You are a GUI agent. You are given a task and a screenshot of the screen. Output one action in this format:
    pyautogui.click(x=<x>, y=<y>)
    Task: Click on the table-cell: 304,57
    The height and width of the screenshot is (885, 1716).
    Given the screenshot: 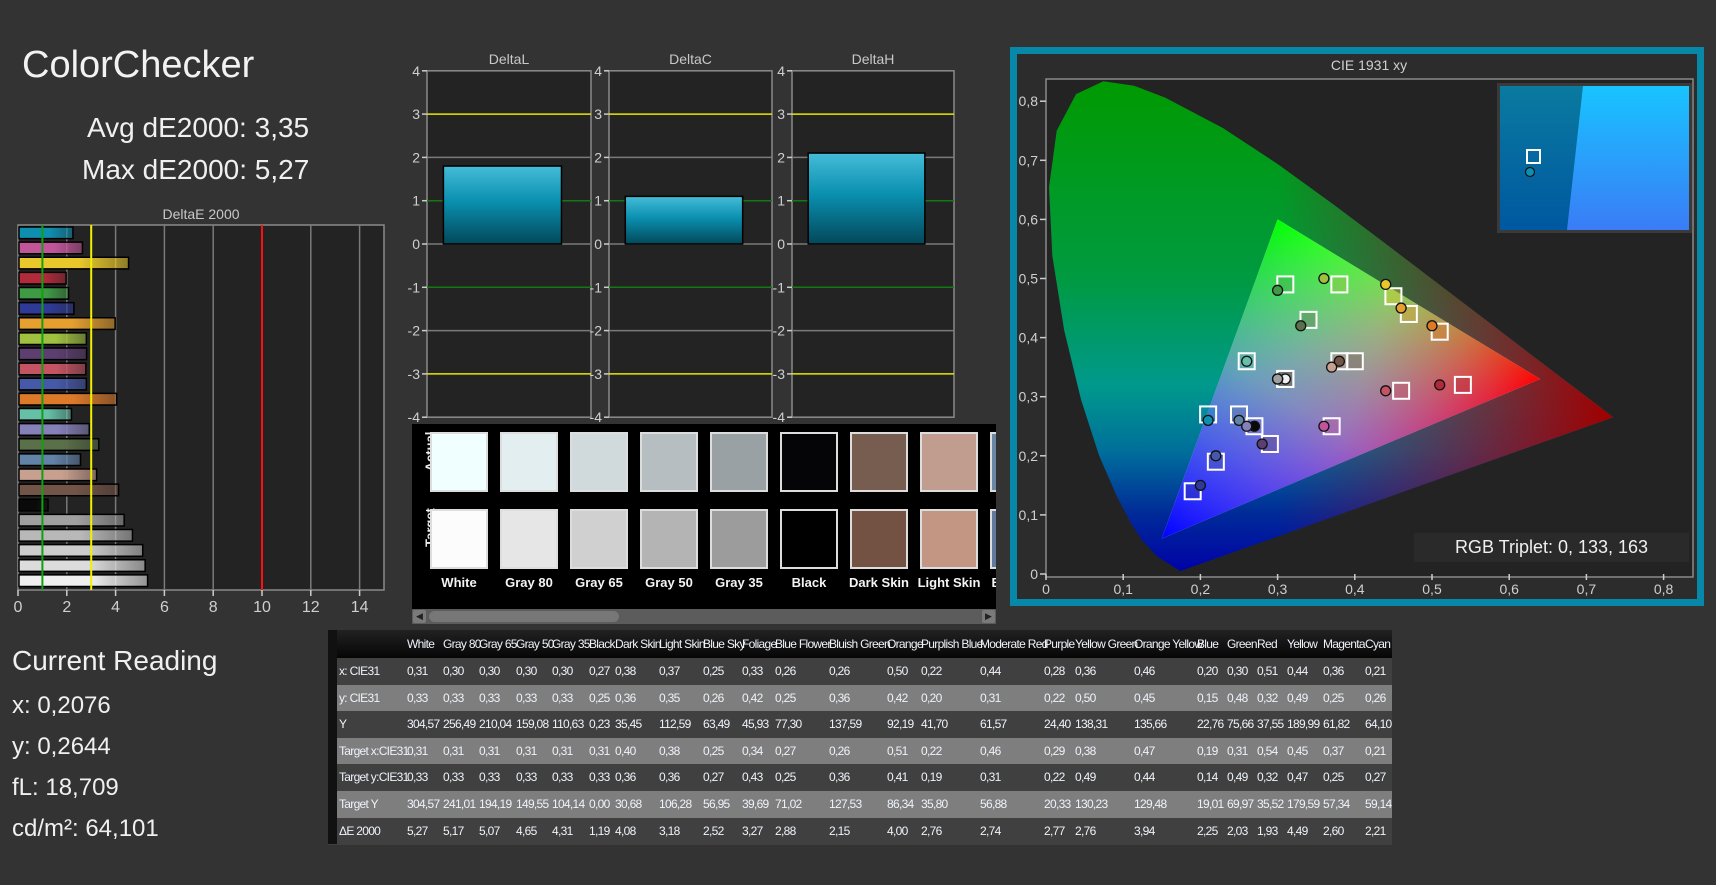 What is the action you would take?
    pyautogui.click(x=423, y=804)
    